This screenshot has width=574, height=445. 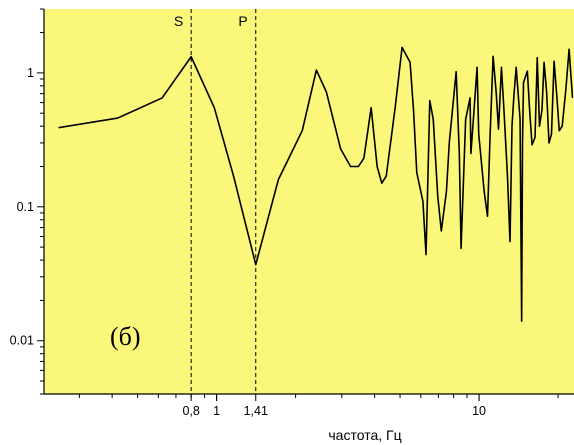 What do you see at coordinates (178, 21) in the screenshot?
I see `marker-label-S: S` at bounding box center [178, 21].